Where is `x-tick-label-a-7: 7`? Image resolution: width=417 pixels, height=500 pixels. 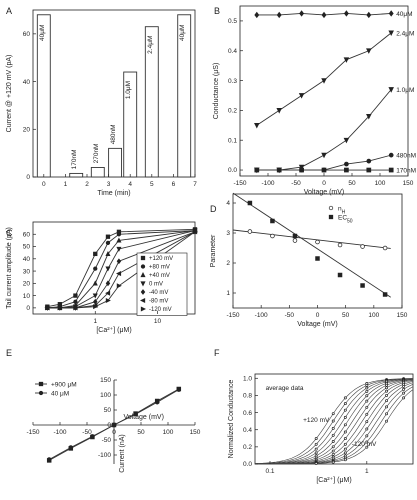 x-tick-label-a-7: 7 is located at coordinates (195, 184).